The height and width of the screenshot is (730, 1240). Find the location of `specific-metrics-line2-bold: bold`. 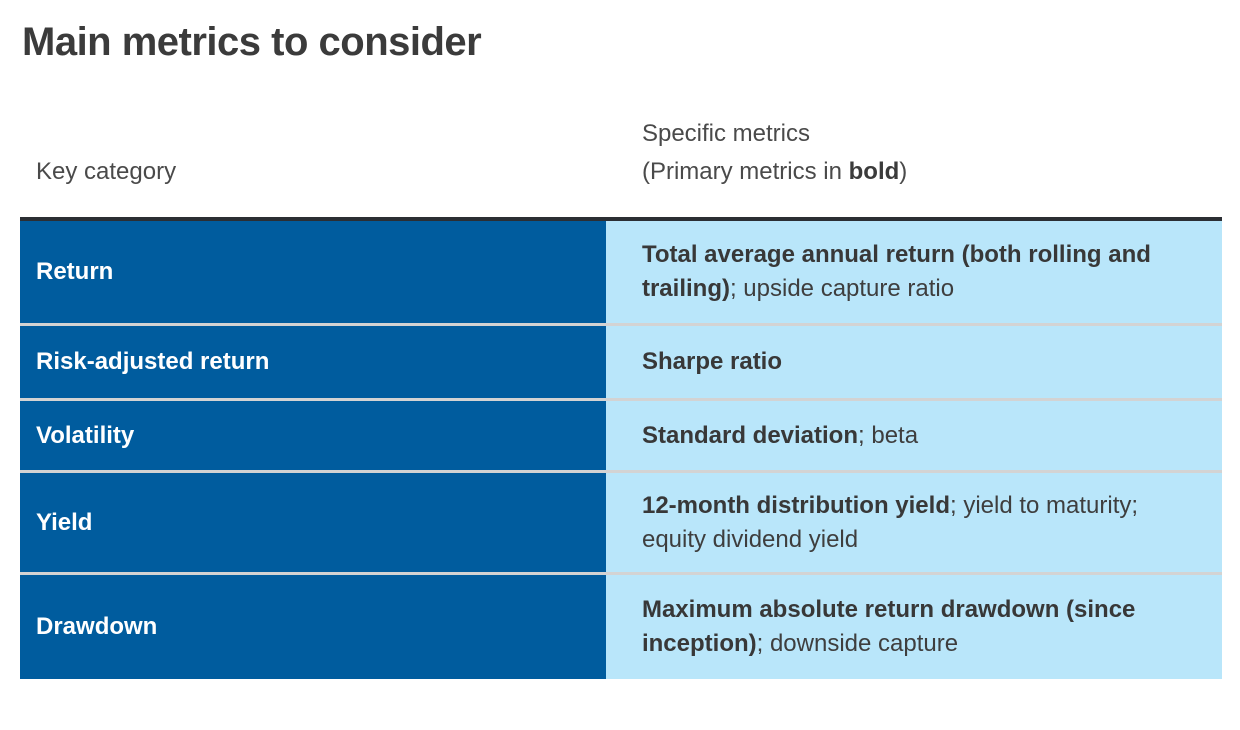

specific-metrics-line2-bold: bold is located at coordinates (874, 171).